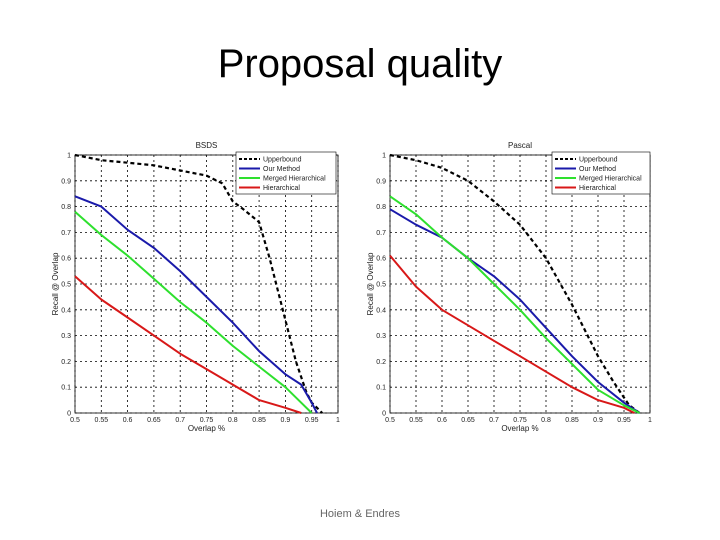 This screenshot has width=720, height=540. I want to click on slide-footer: Hoiem & Endres, so click(360, 514).